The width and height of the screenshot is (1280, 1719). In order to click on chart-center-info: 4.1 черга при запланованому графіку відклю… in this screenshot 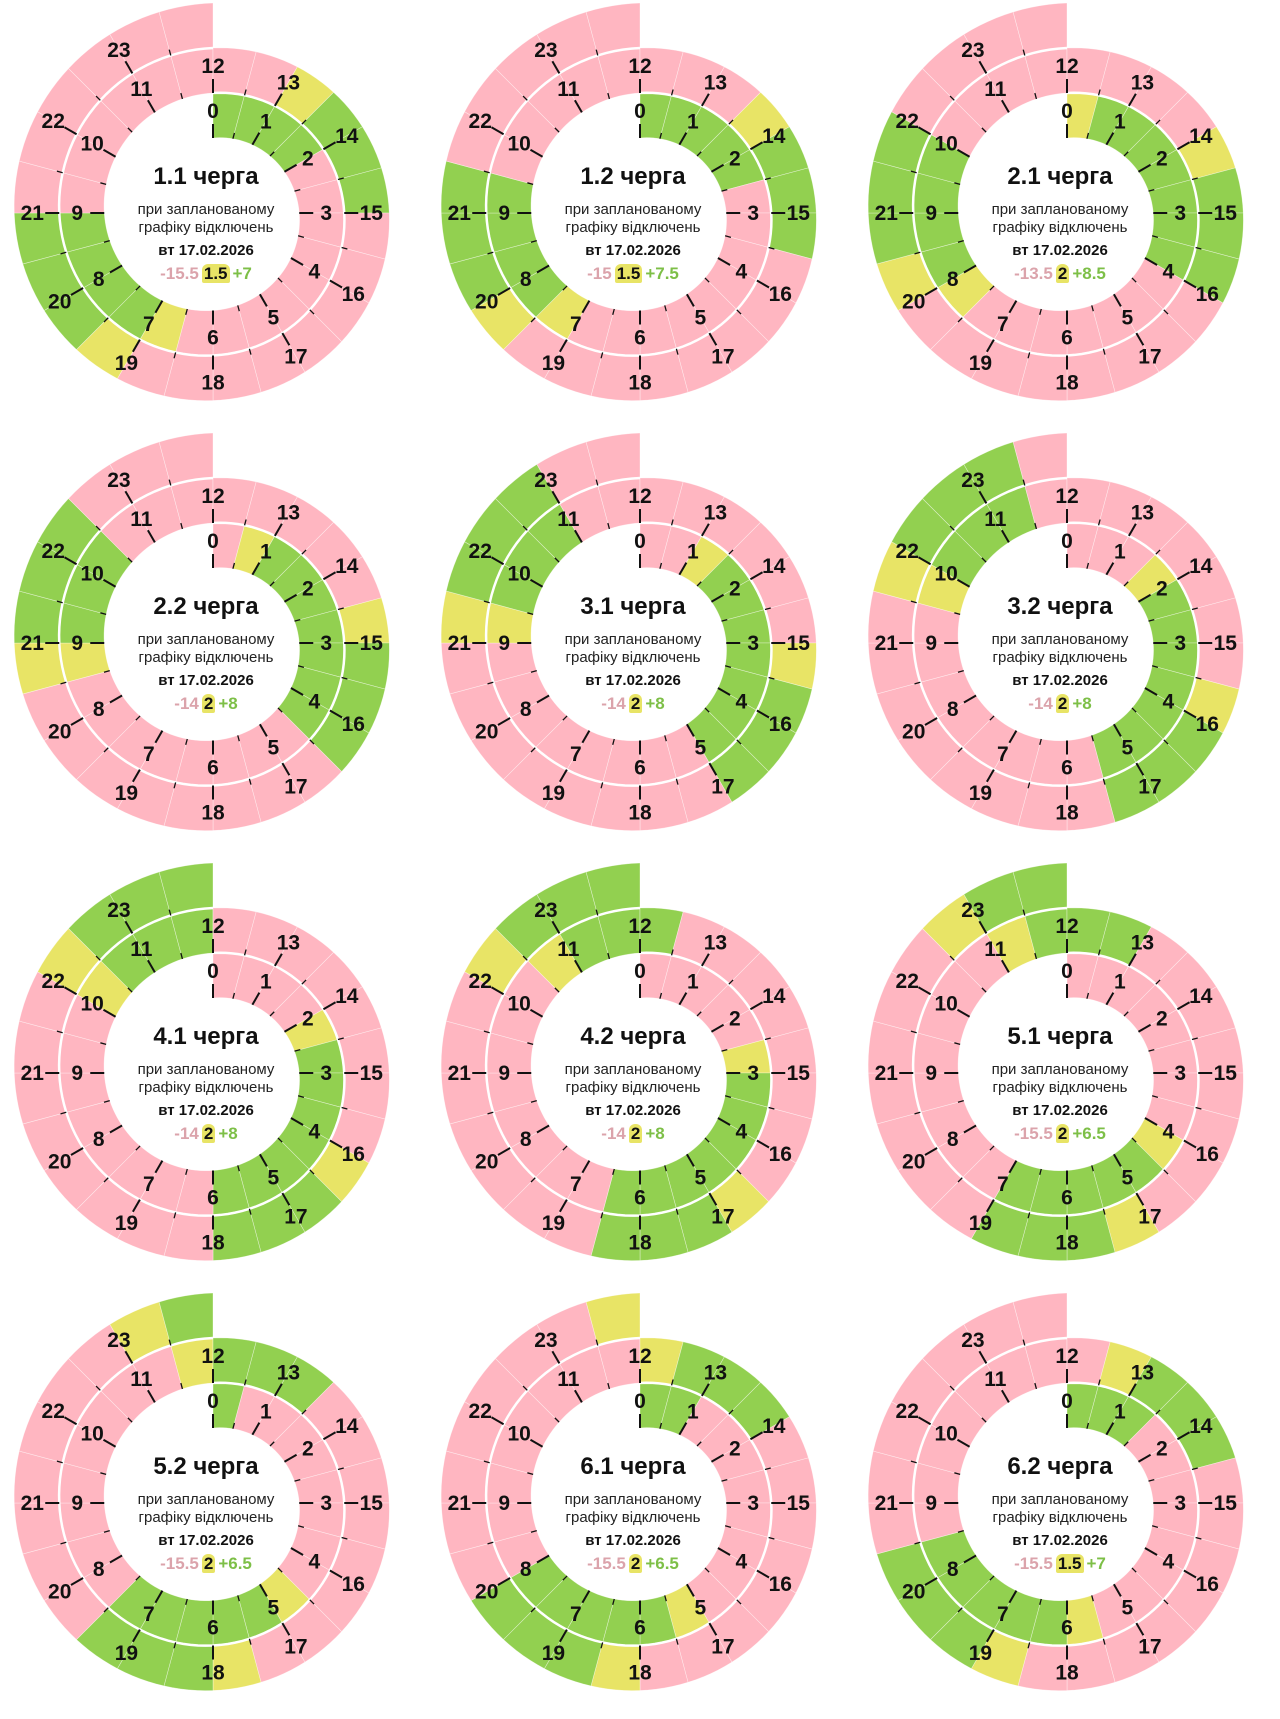, I will do `click(206, 1084)`.